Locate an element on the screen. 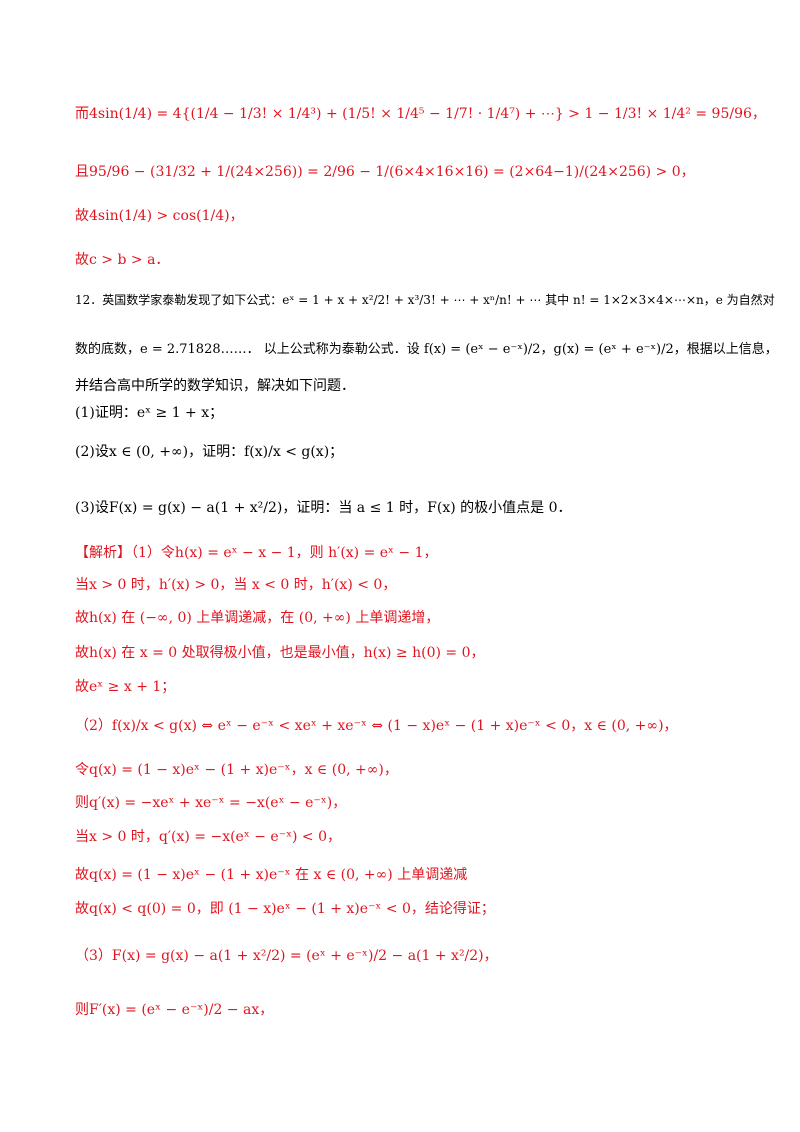 This screenshot has height=1132, width=800. line-math: h(x) = eˣ − x − 1，则 h′(x) = eˣ − 1， is located at coordinates (306, 553).